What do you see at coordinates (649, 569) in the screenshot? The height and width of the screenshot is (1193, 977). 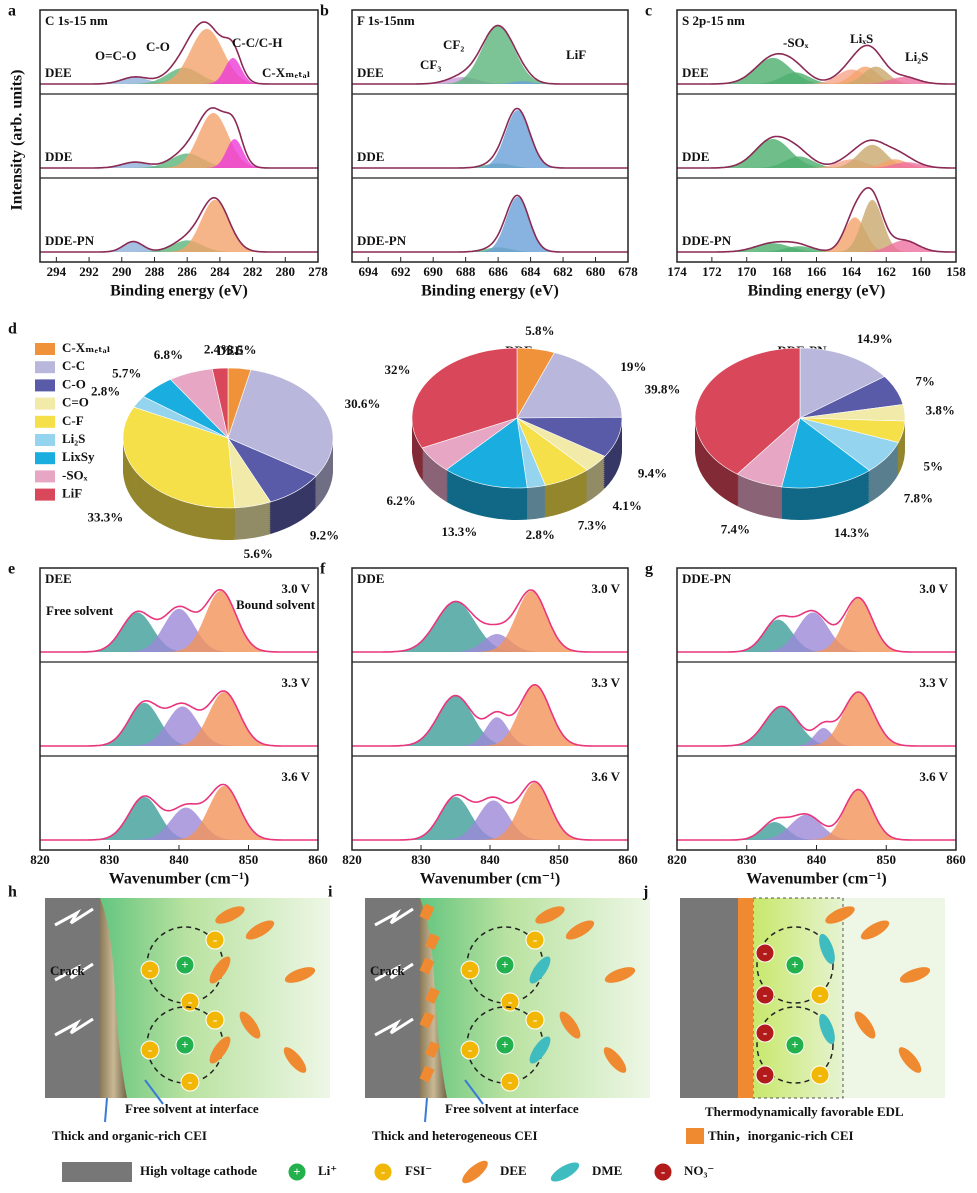 I see `panel-letter: g` at bounding box center [649, 569].